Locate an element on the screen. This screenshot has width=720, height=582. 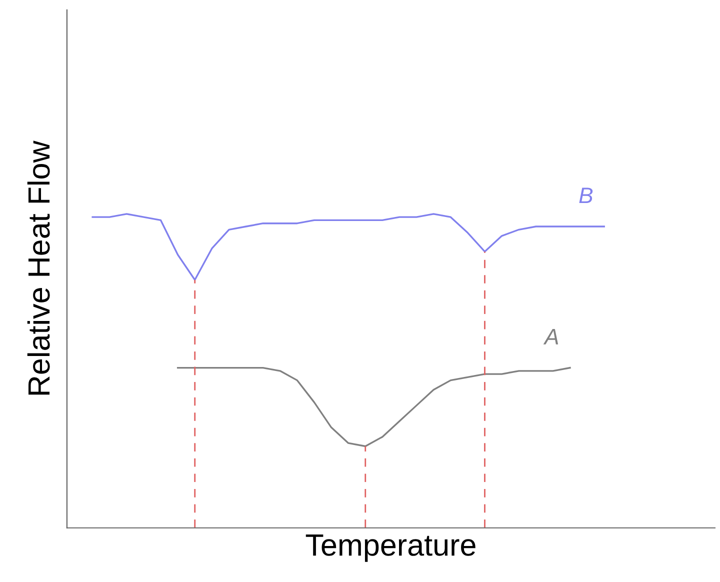
series-label: B is located at coordinates (586, 196).